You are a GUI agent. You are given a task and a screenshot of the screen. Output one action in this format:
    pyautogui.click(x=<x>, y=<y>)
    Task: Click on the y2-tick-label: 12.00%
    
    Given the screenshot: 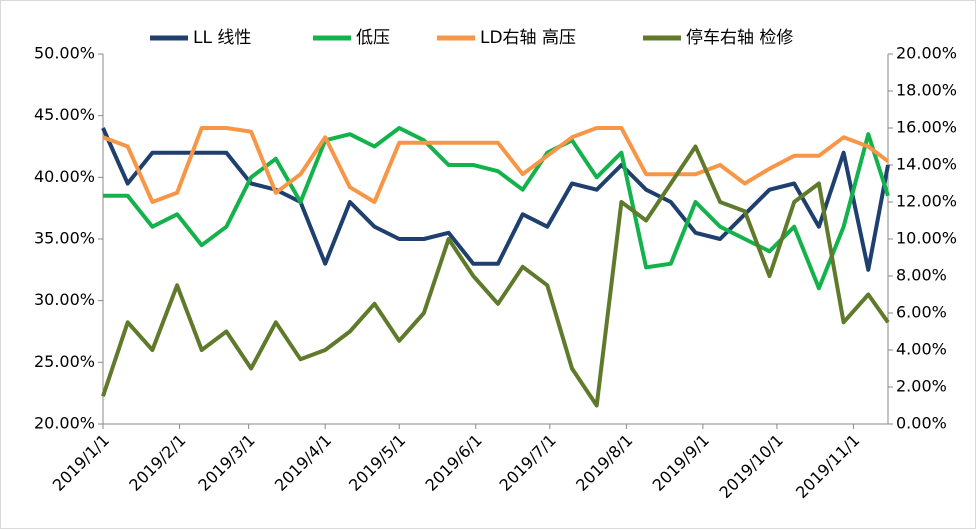 What is the action you would take?
    pyautogui.click(x=926, y=201)
    